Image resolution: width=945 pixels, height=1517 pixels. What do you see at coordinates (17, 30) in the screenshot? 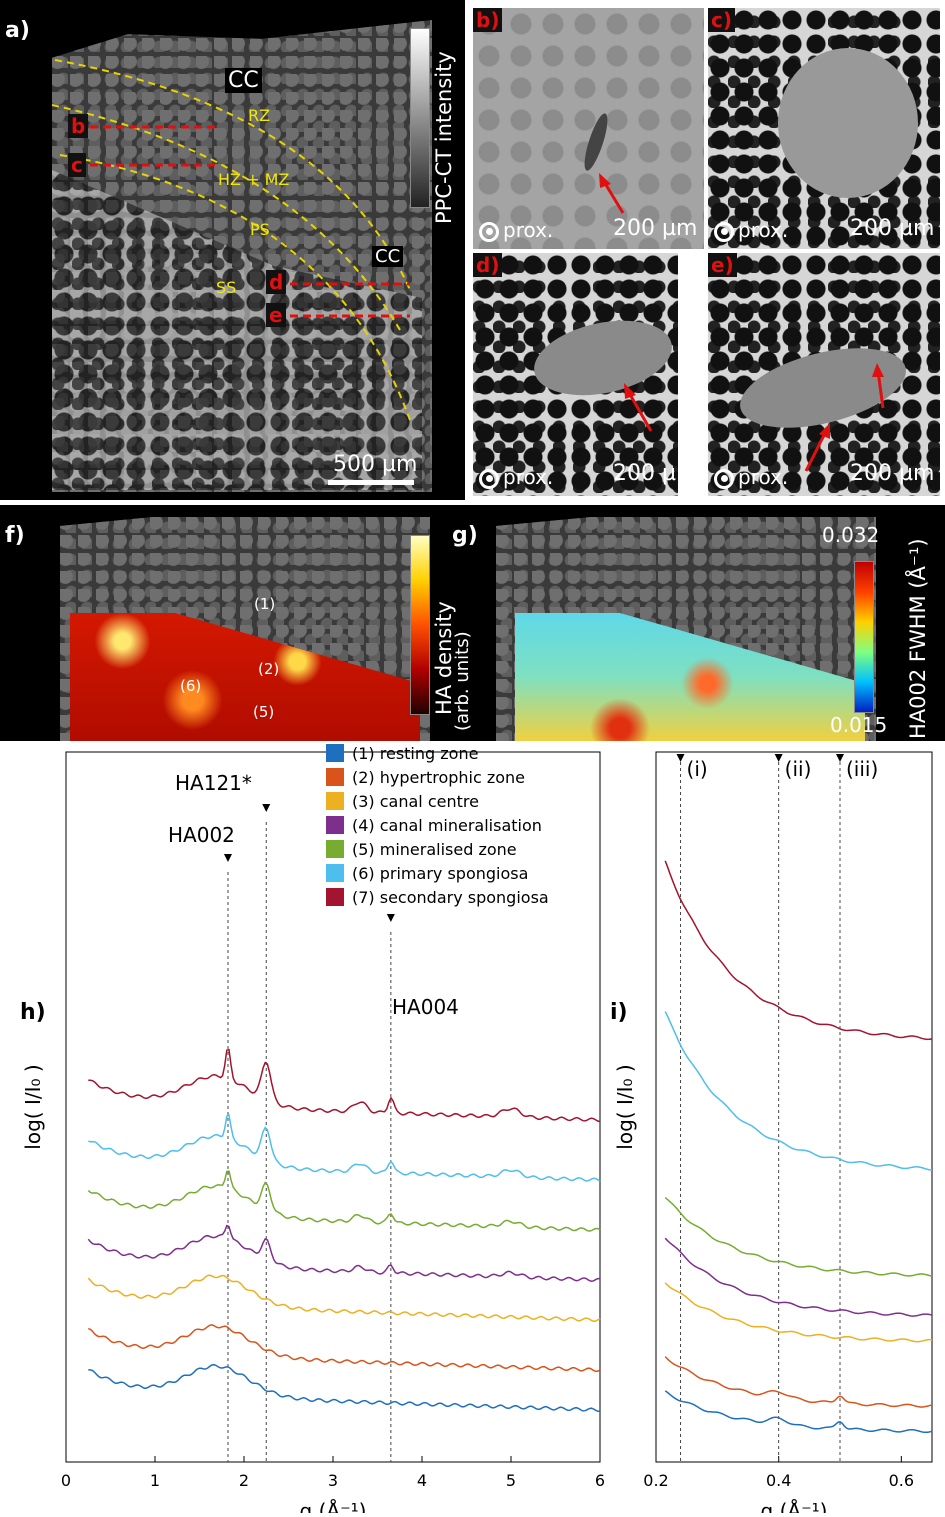
I see `panel-a-label: a)` at bounding box center [17, 30].